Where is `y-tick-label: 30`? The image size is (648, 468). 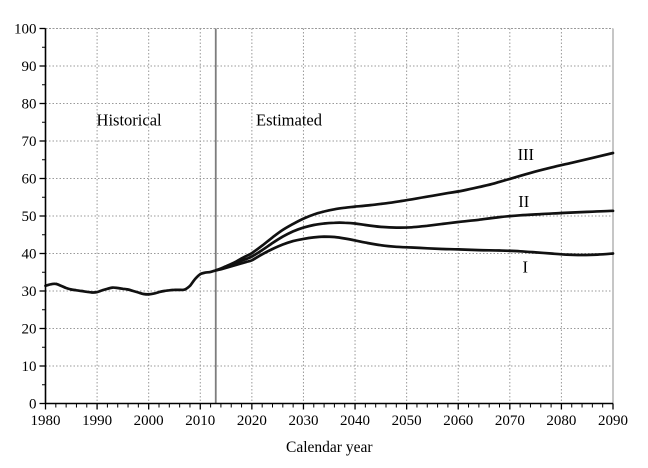
y-tick-label: 30 is located at coordinates (29, 292).